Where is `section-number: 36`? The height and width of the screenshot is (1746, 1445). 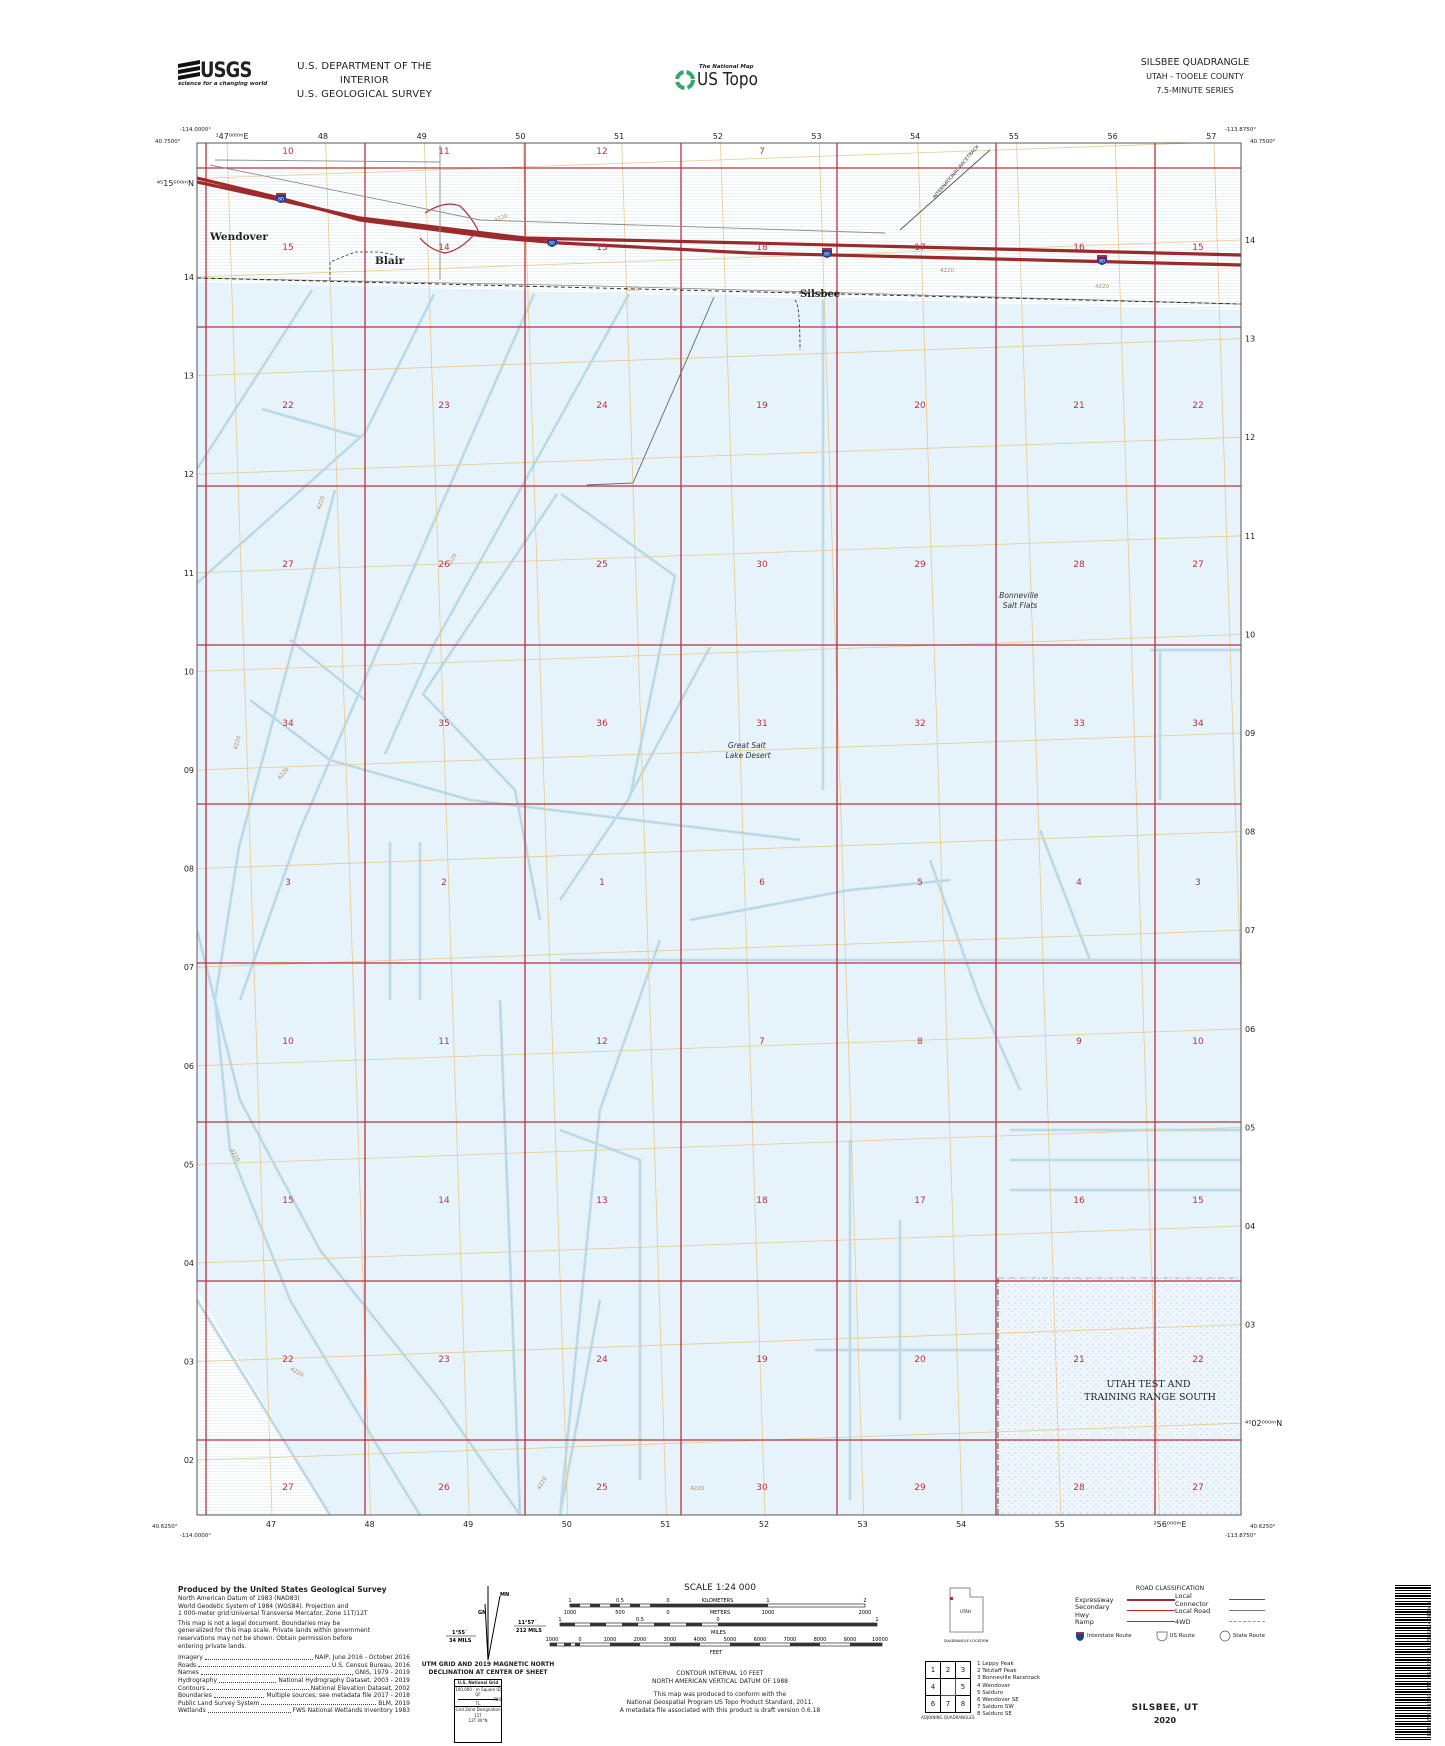 section-number: 36 is located at coordinates (602, 724).